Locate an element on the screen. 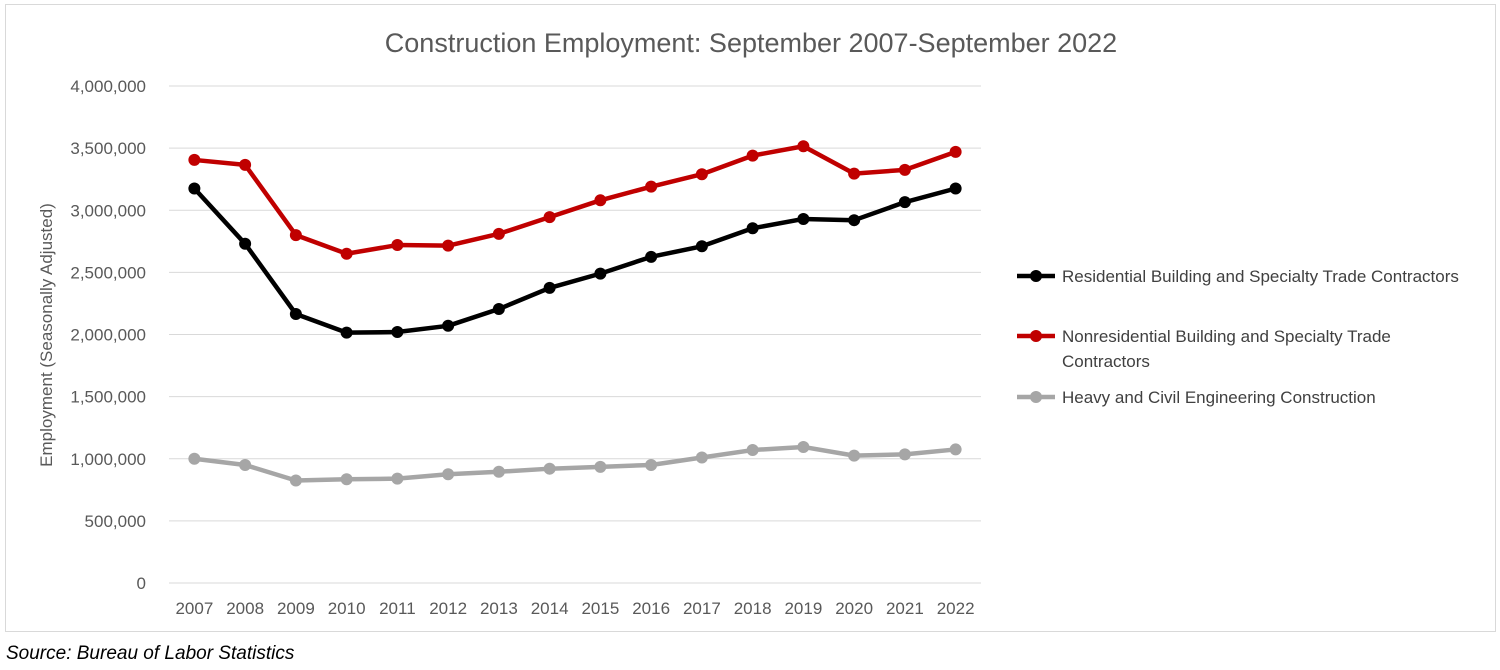 The height and width of the screenshot is (670, 1500). legend-item-3: Heavy and Civil Engineering Construction is located at coordinates (1196, 397).